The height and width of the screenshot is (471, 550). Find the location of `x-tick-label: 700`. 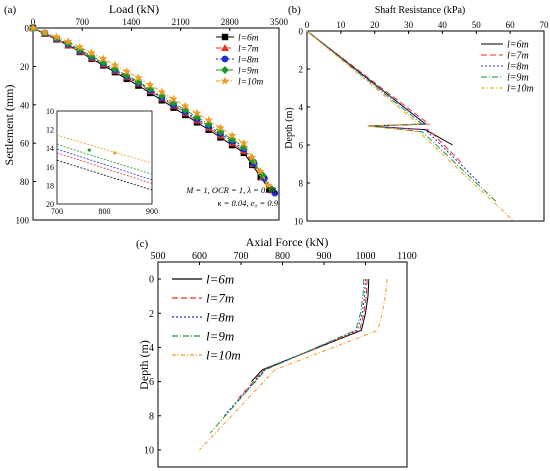

x-tick-label: 700 is located at coordinates (82, 22).